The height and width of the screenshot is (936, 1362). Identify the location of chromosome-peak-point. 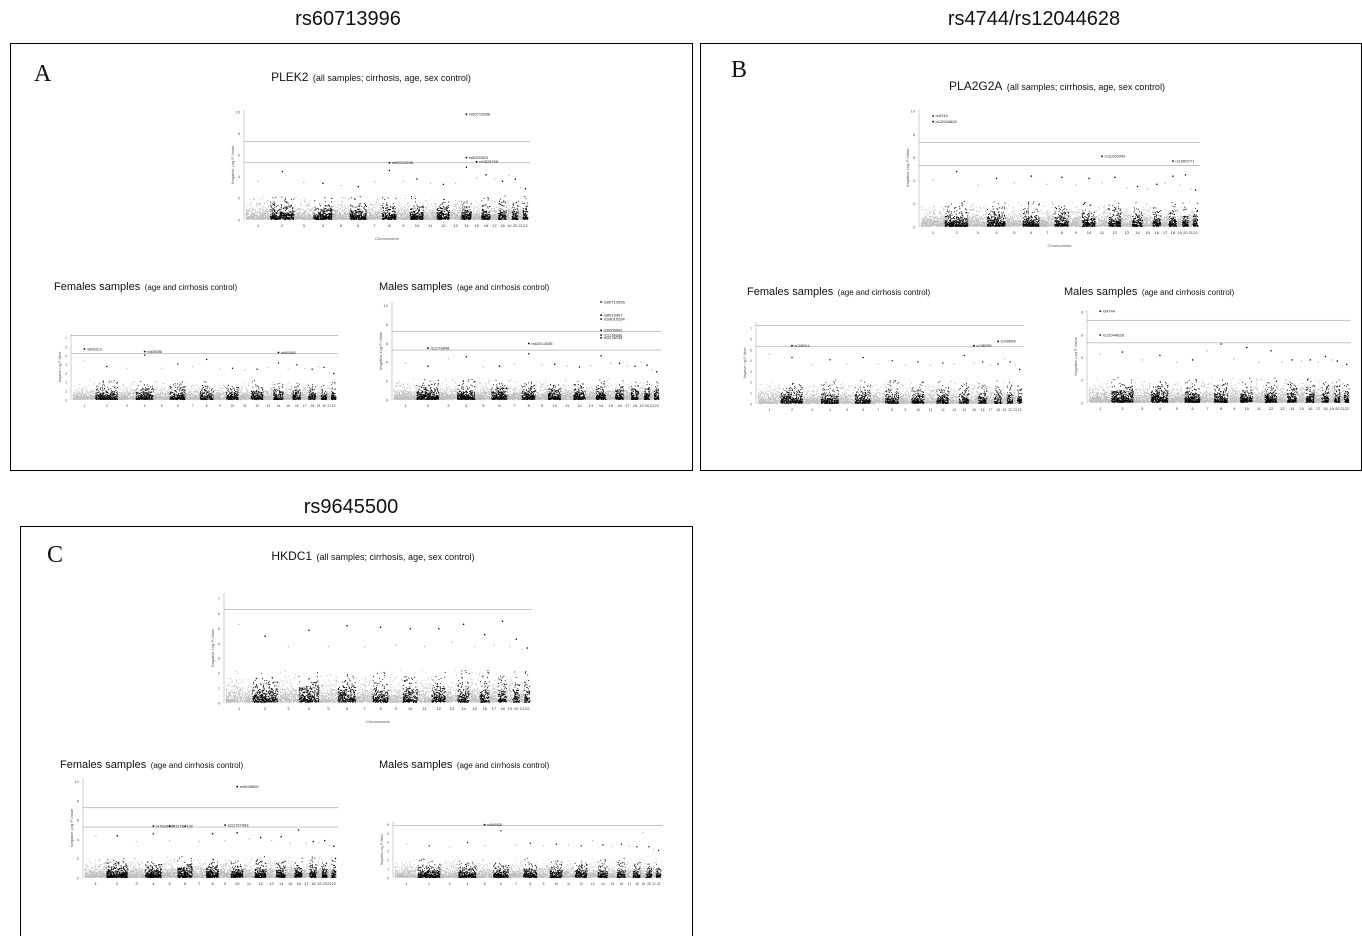
(341, 185).